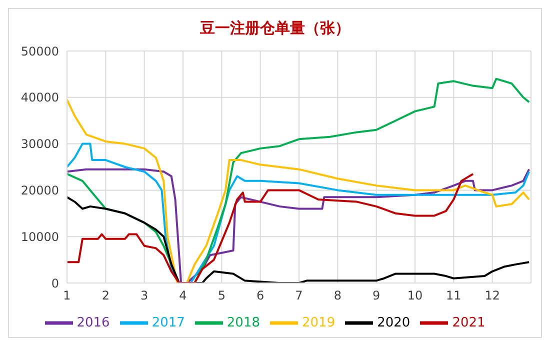  What do you see at coordinates (299, 295) in the screenshot?
I see `x-tick-label: 7` at bounding box center [299, 295].